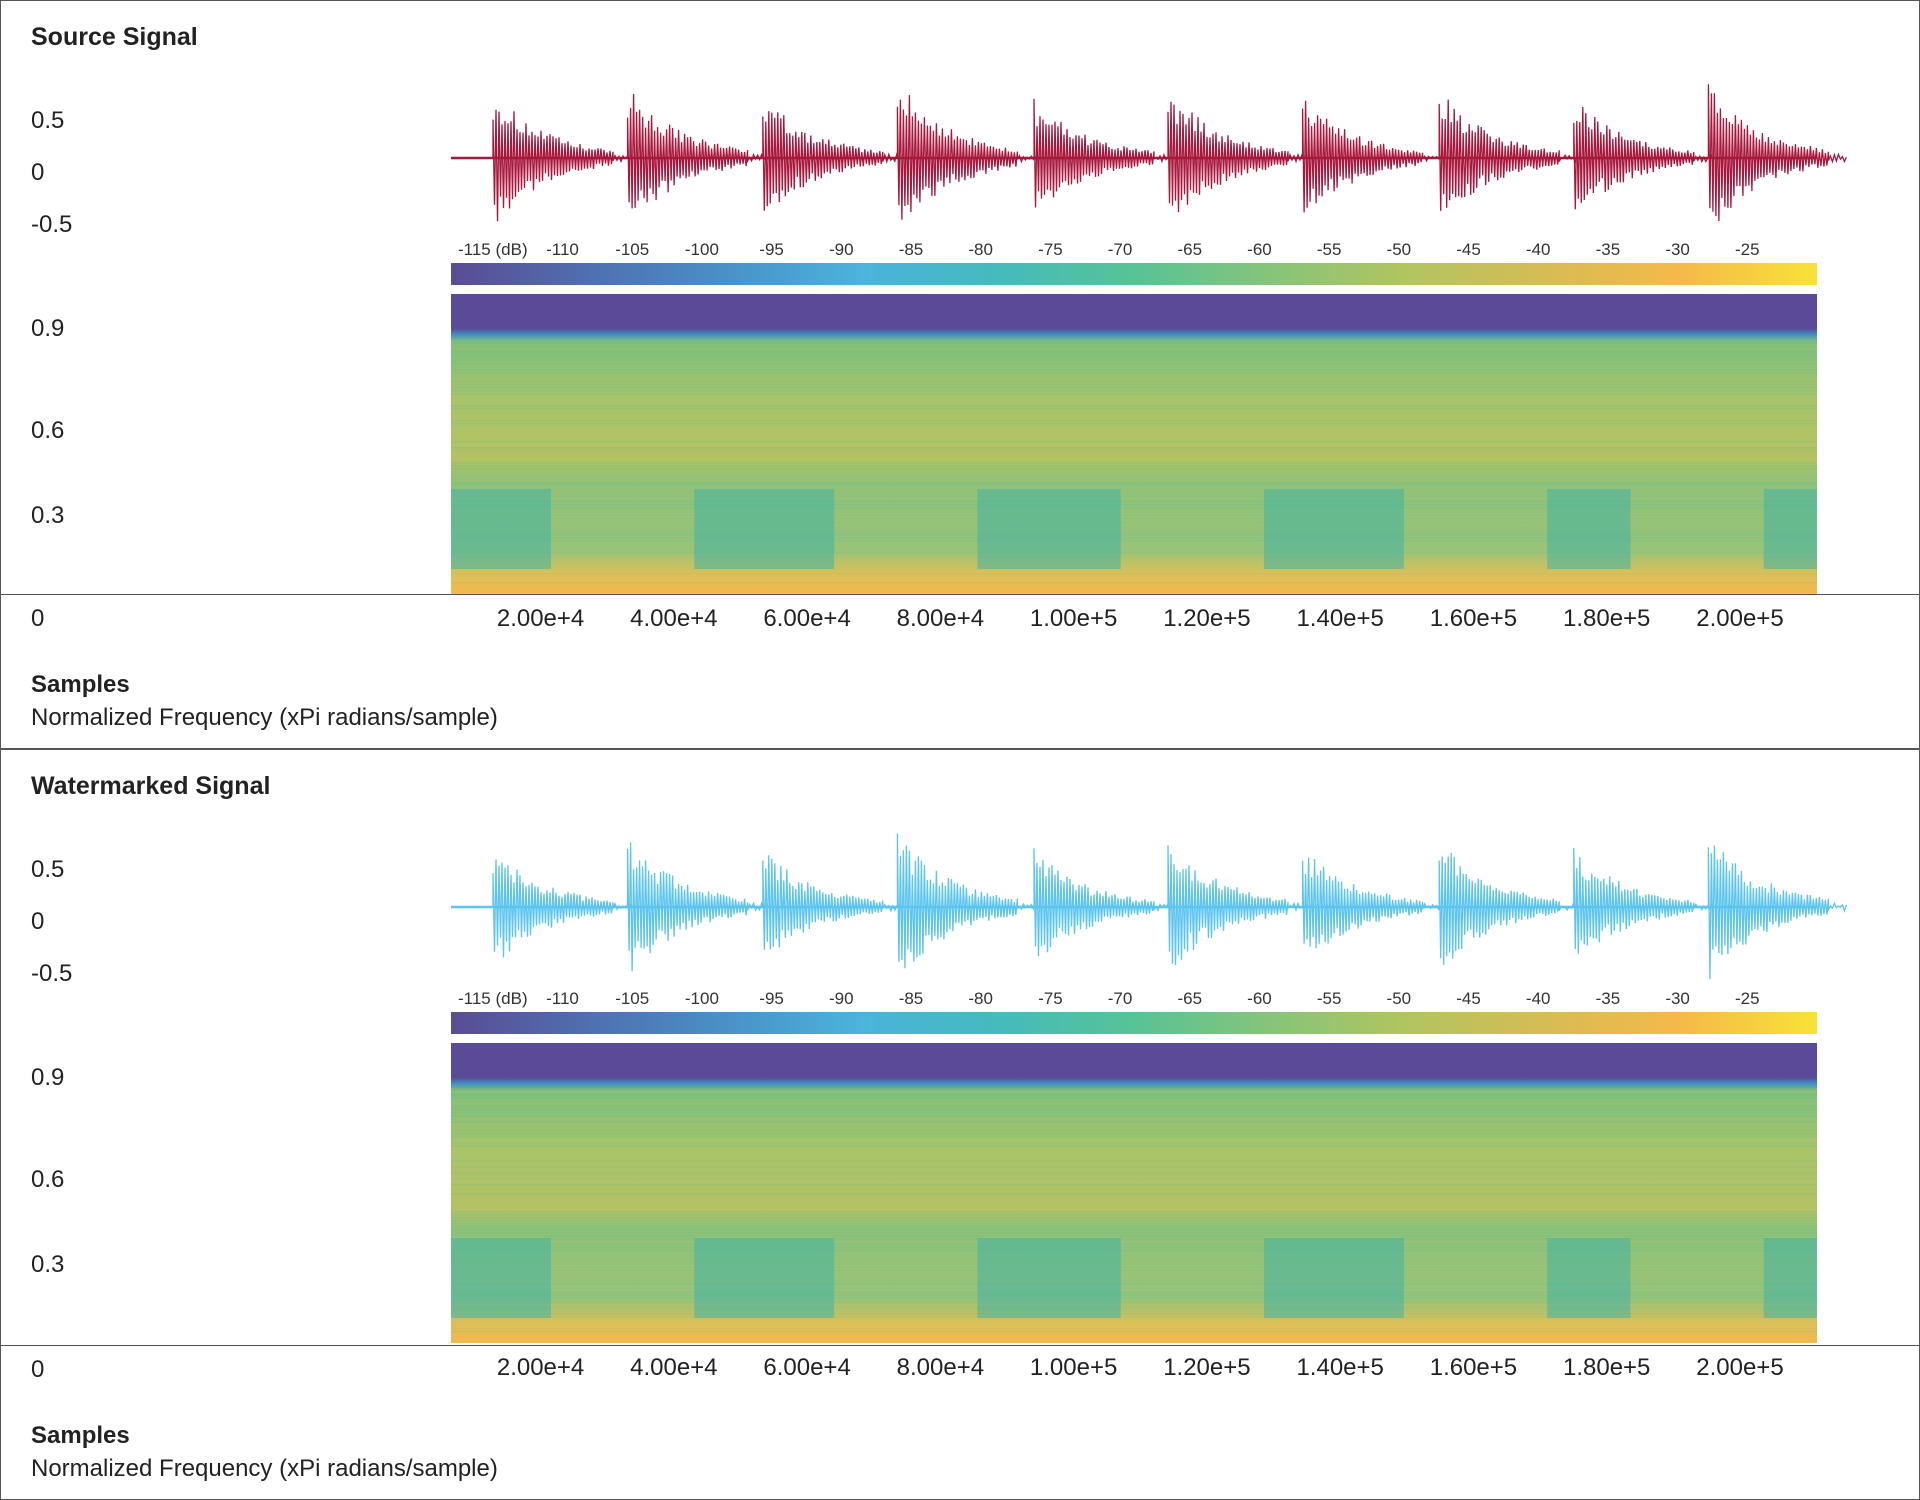 This screenshot has width=1920, height=1500. What do you see at coordinates (48, 515) in the screenshot?
I see `spectrogram-ytick-2: 0.3` at bounding box center [48, 515].